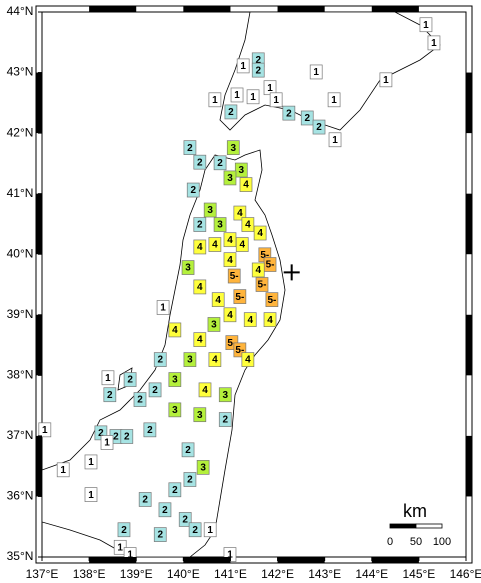  I want to click on x-tick-label: 146°E, so click(465, 574).